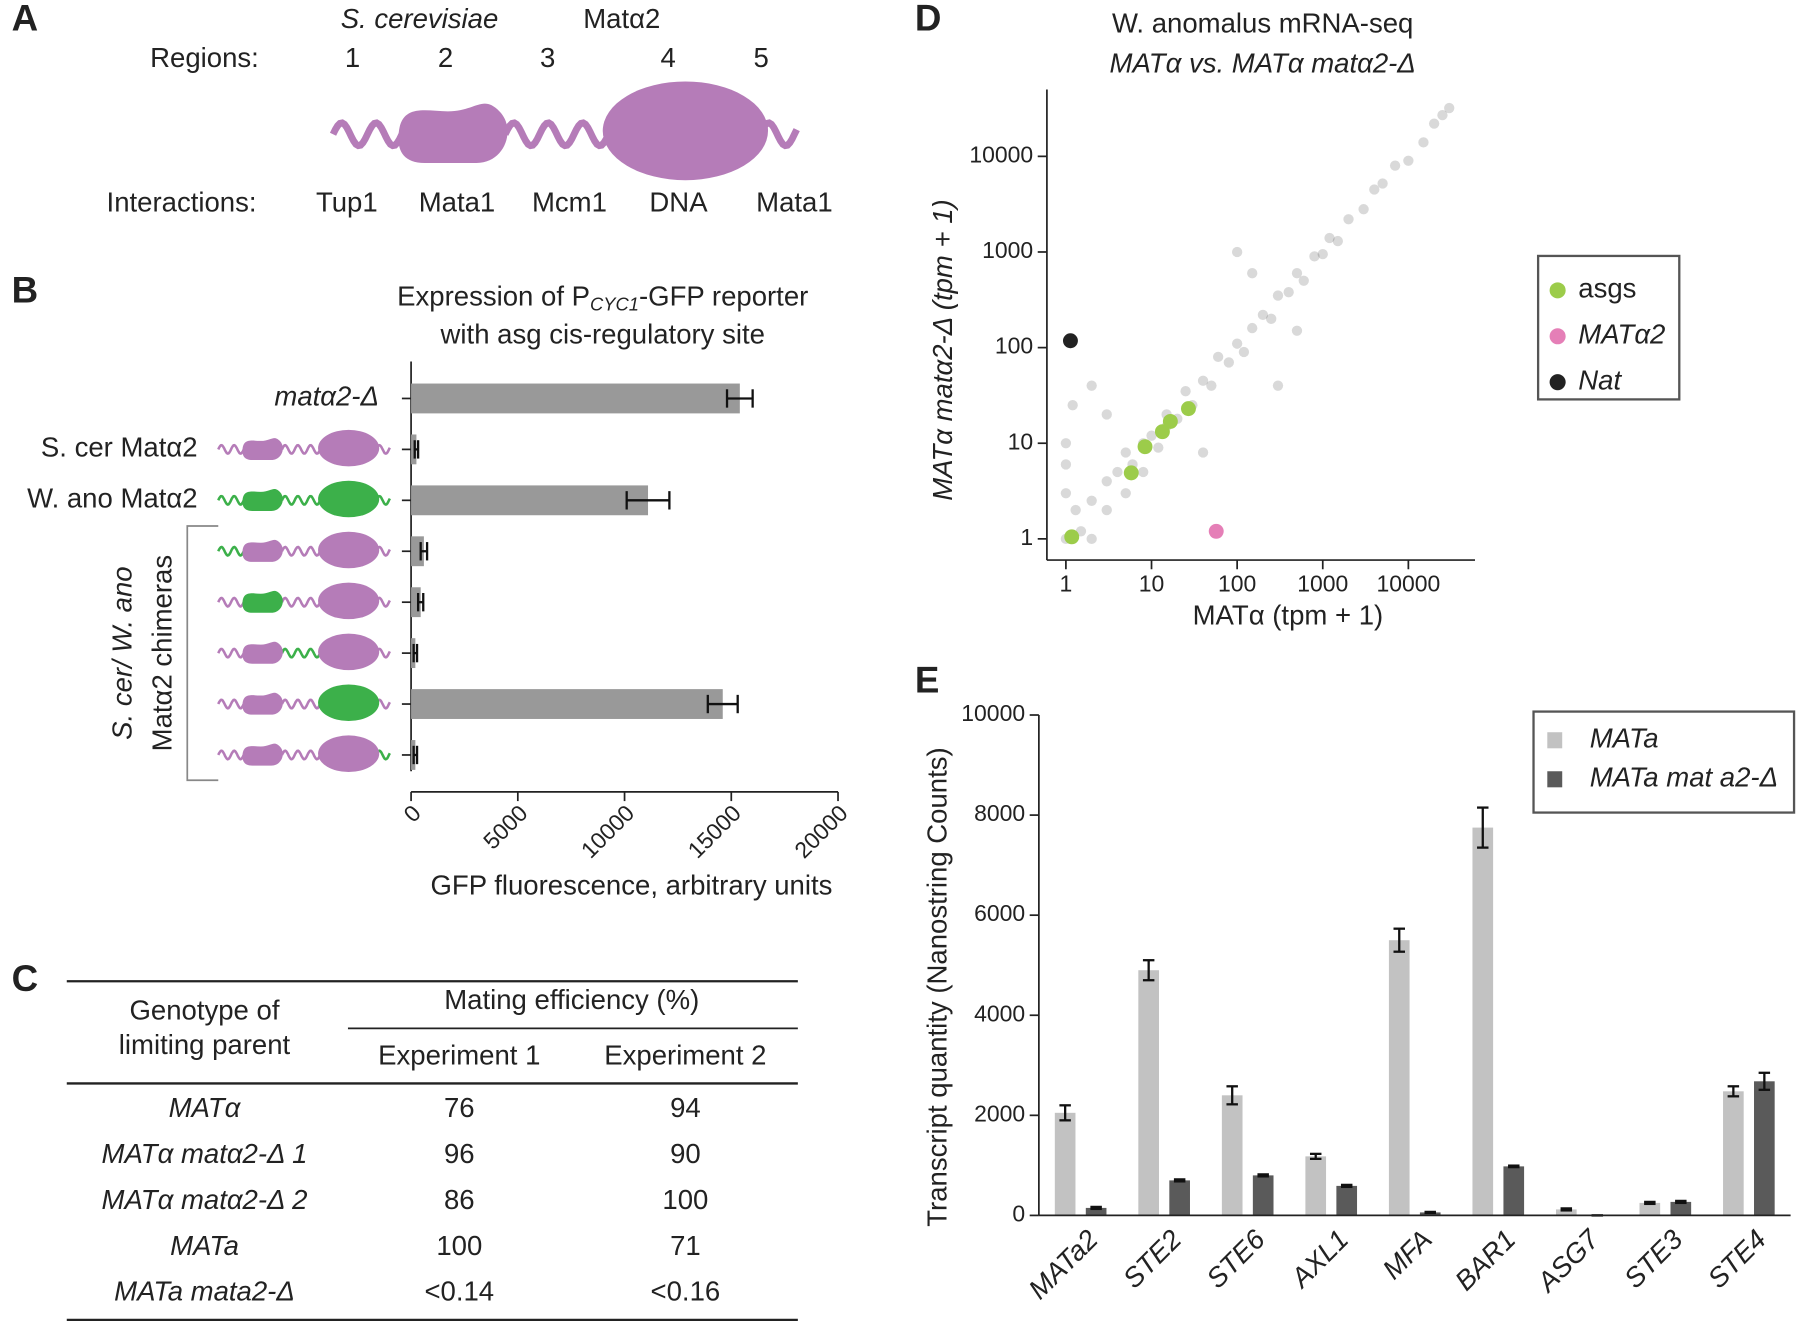  I want to click on diagram-title: S. cerevisiae, so click(420, 18).